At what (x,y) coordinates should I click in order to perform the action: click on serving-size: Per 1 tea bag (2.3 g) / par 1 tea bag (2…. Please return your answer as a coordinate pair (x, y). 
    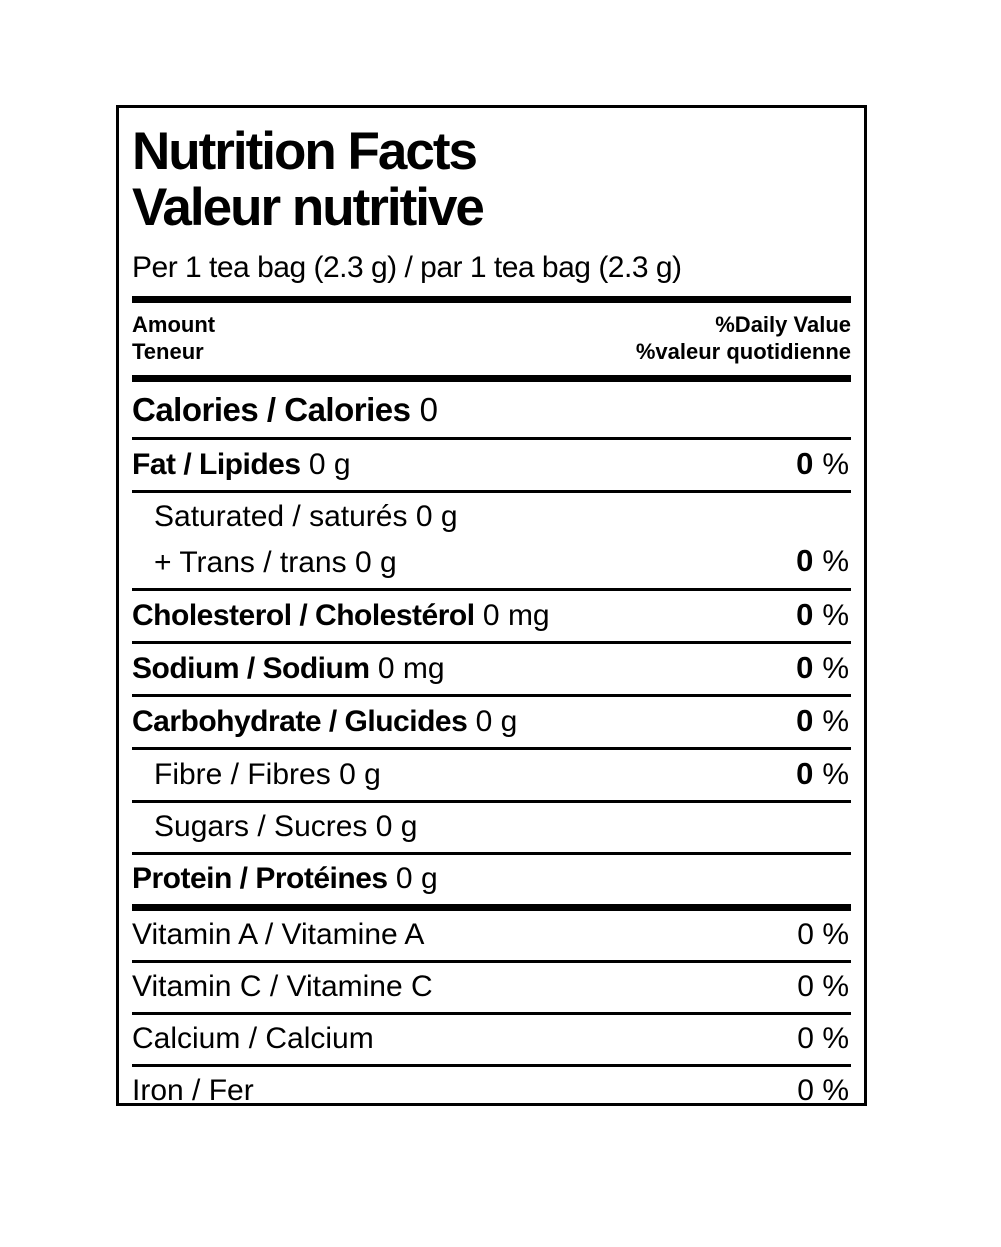
    Looking at the image, I should click on (407, 267).